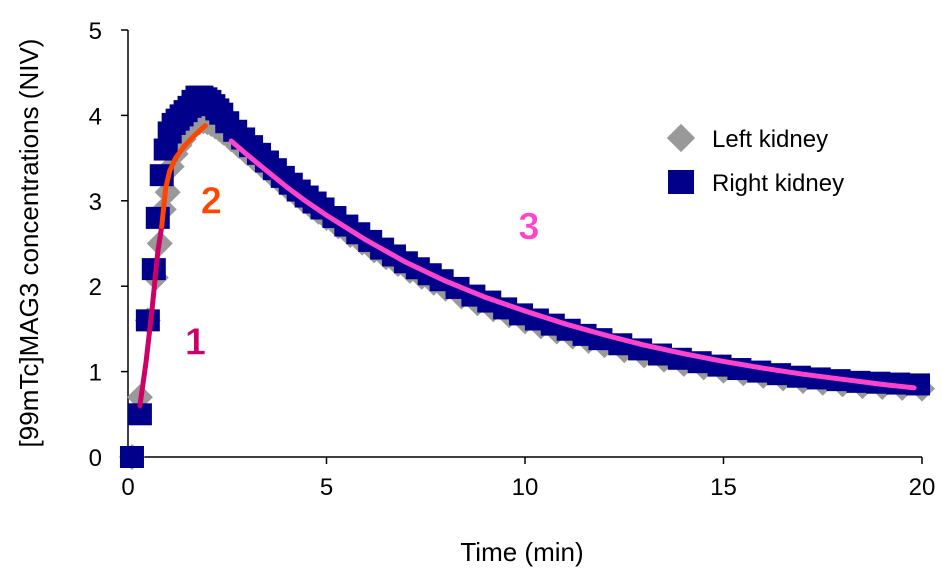 The height and width of the screenshot is (575, 942). What do you see at coordinates (29, 243) in the screenshot?
I see `y-axis-title: [99mTc]MAG3 concentrations (NIV)` at bounding box center [29, 243].